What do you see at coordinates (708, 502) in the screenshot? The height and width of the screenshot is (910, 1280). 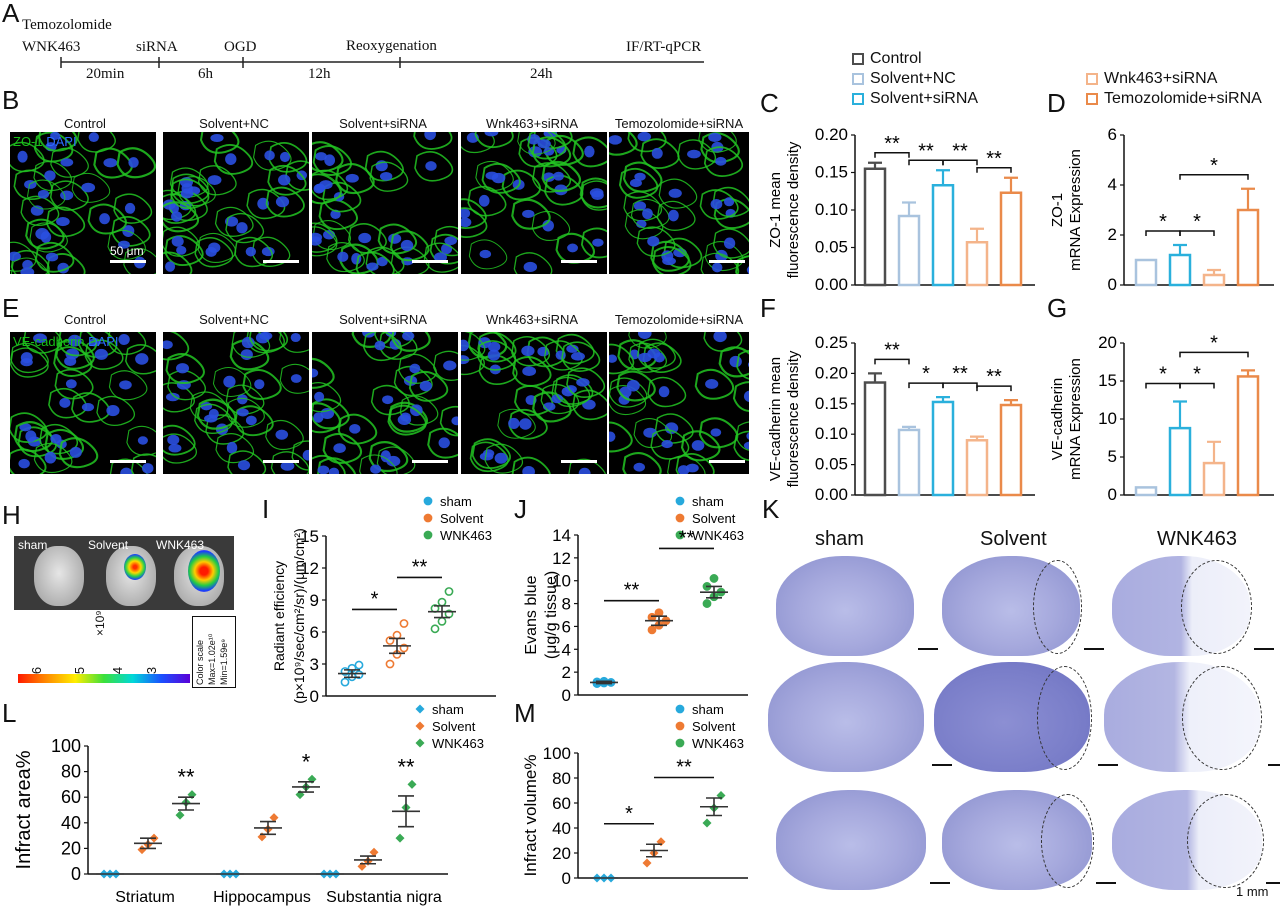 I see `J-legend-0: sham` at bounding box center [708, 502].